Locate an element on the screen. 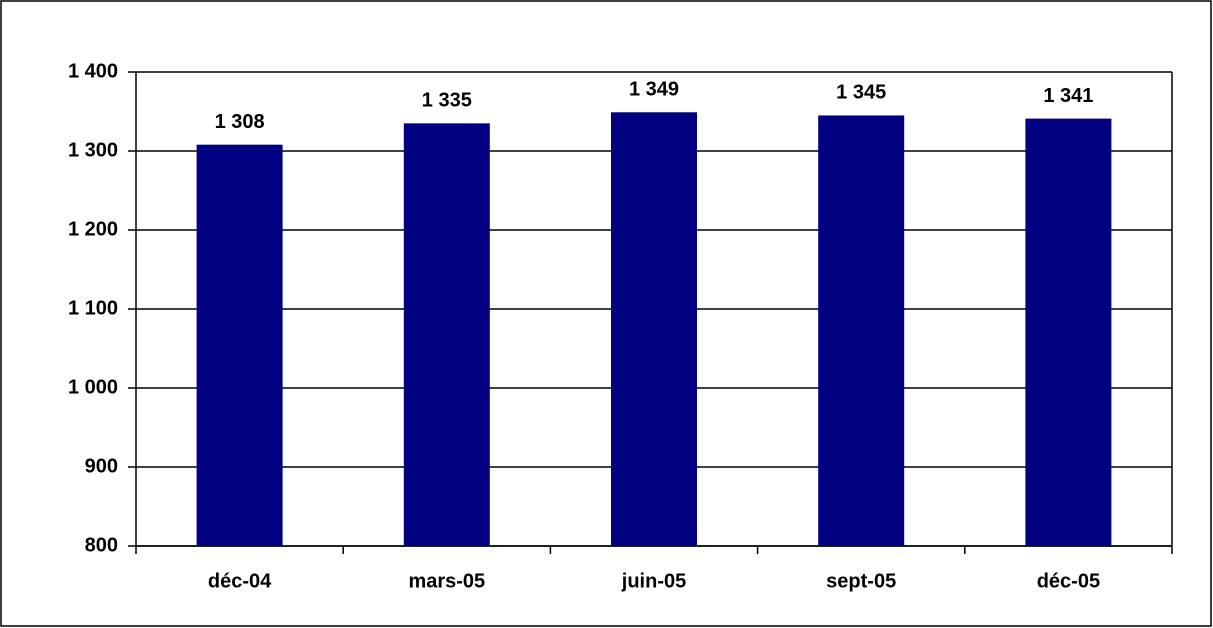 The height and width of the screenshot is (628, 1213). value-label: 1 335 is located at coordinates (447, 101).